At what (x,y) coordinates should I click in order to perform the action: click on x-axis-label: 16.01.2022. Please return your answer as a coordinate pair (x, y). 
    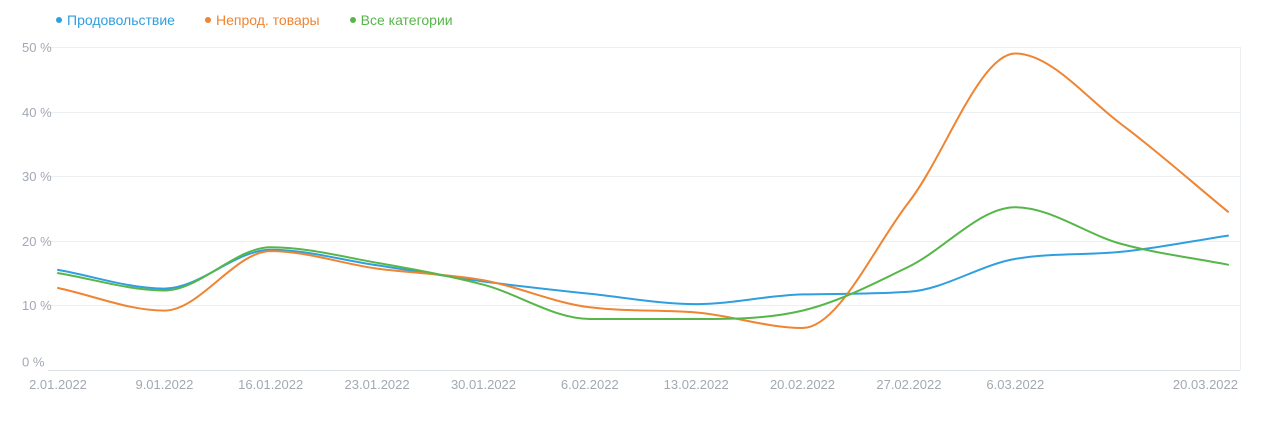
    Looking at the image, I should click on (270, 384).